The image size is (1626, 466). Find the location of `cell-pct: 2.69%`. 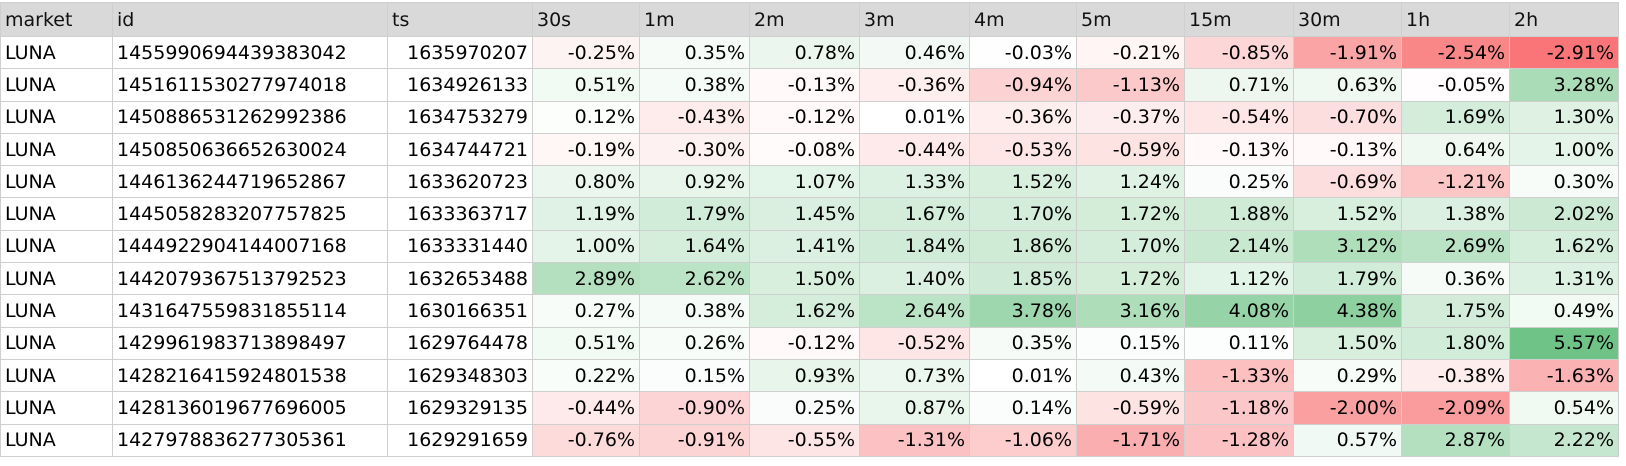

cell-pct: 2.69% is located at coordinates (1455, 246).